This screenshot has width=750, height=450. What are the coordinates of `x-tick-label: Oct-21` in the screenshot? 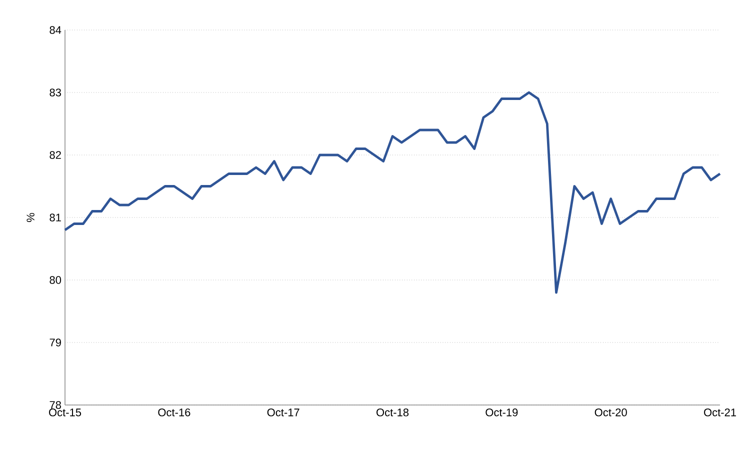 It's located at (720, 412).